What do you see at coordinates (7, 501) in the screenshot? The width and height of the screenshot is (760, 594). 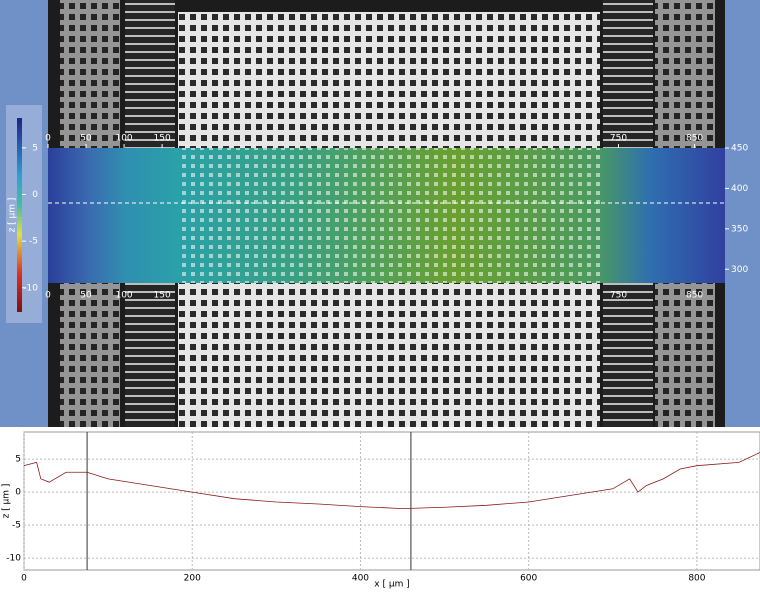 I see `y-axis-label: z [ μm ]` at bounding box center [7, 501].